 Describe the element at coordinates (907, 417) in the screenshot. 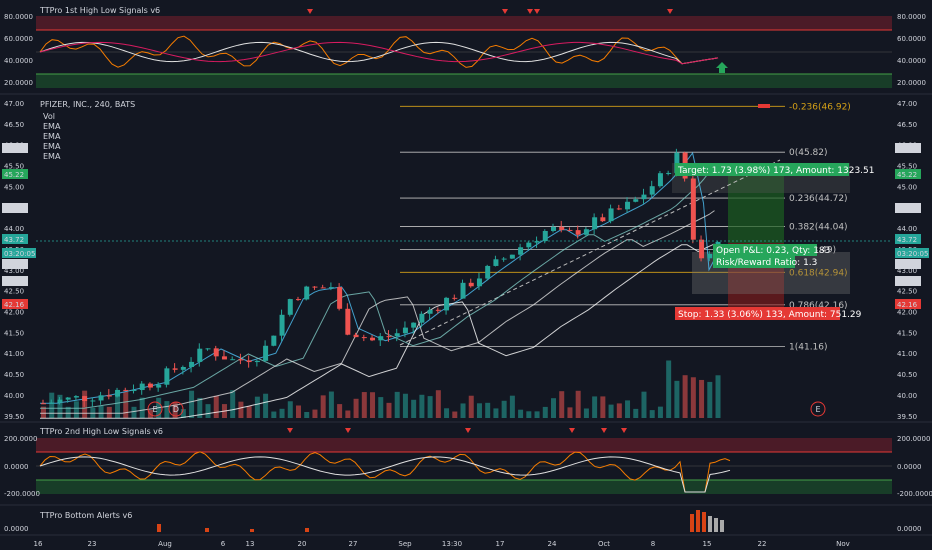

I see `price-tick-right: 39.50` at that location.